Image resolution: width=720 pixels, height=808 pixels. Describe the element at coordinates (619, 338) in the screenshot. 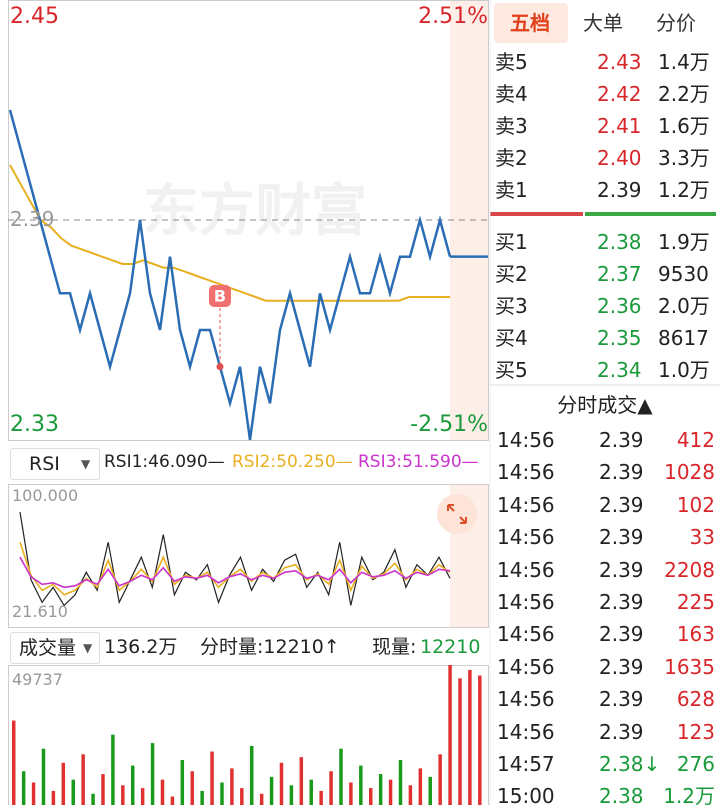

I see `book-price: 2.35` at that location.